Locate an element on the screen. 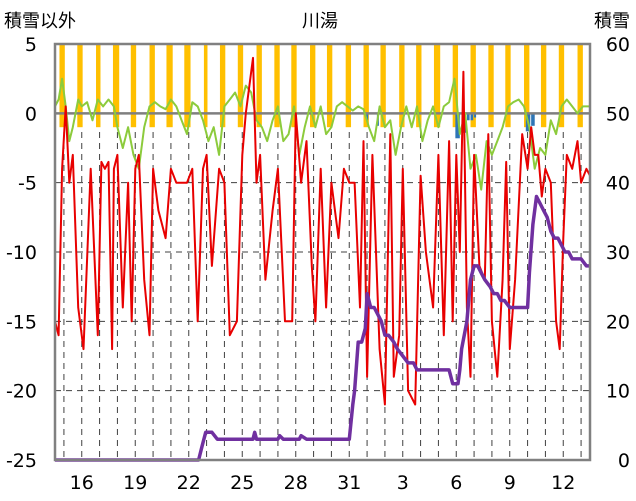 This screenshot has height=501, width=636. x-tick-label: 22 is located at coordinates (189, 483).